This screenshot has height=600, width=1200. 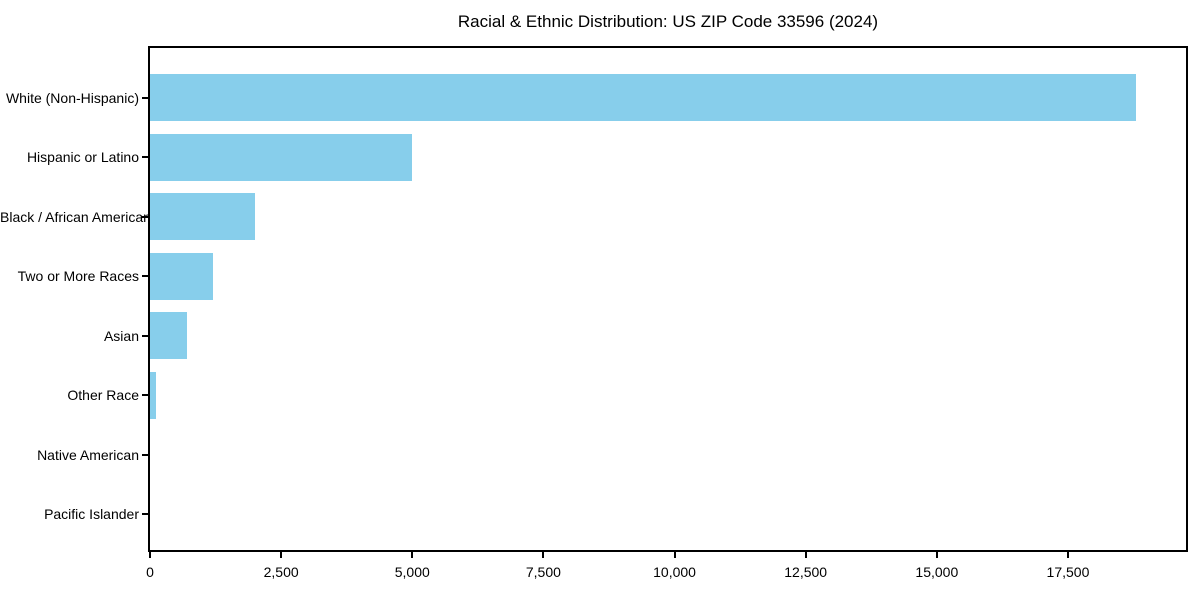 What do you see at coordinates (153, 395) in the screenshot?
I see `bar-other-race` at bounding box center [153, 395].